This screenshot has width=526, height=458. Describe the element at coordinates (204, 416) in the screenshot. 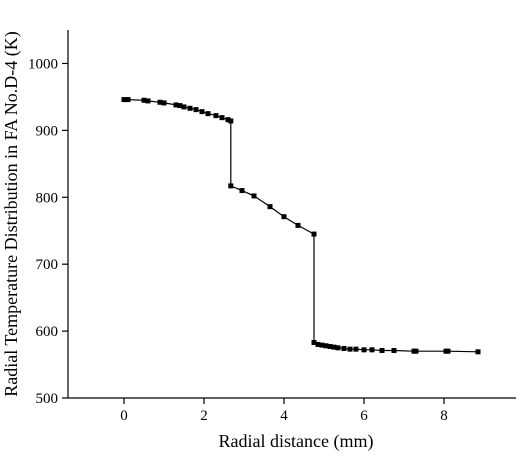

I see `x-tick-label: 2` at that location.